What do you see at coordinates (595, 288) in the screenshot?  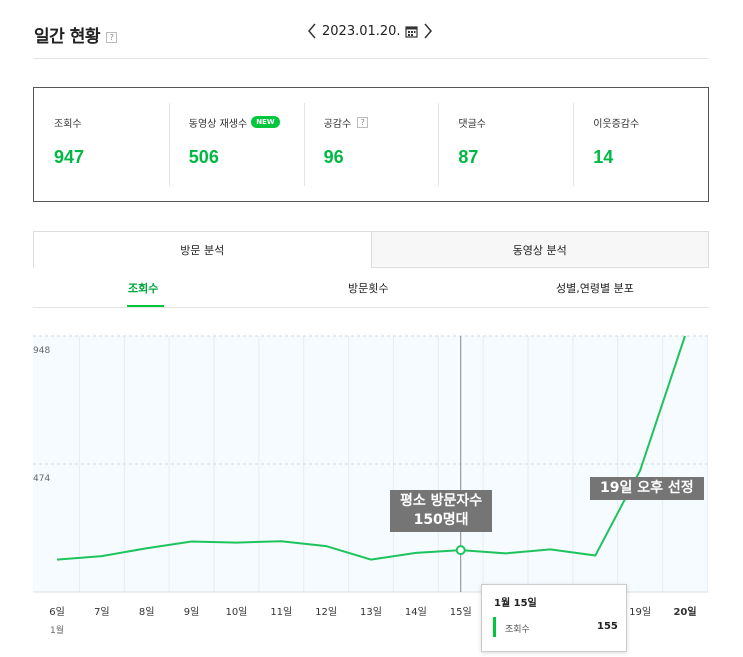 I see `subtab-demographics: 성별,연령별 분포` at bounding box center [595, 288].